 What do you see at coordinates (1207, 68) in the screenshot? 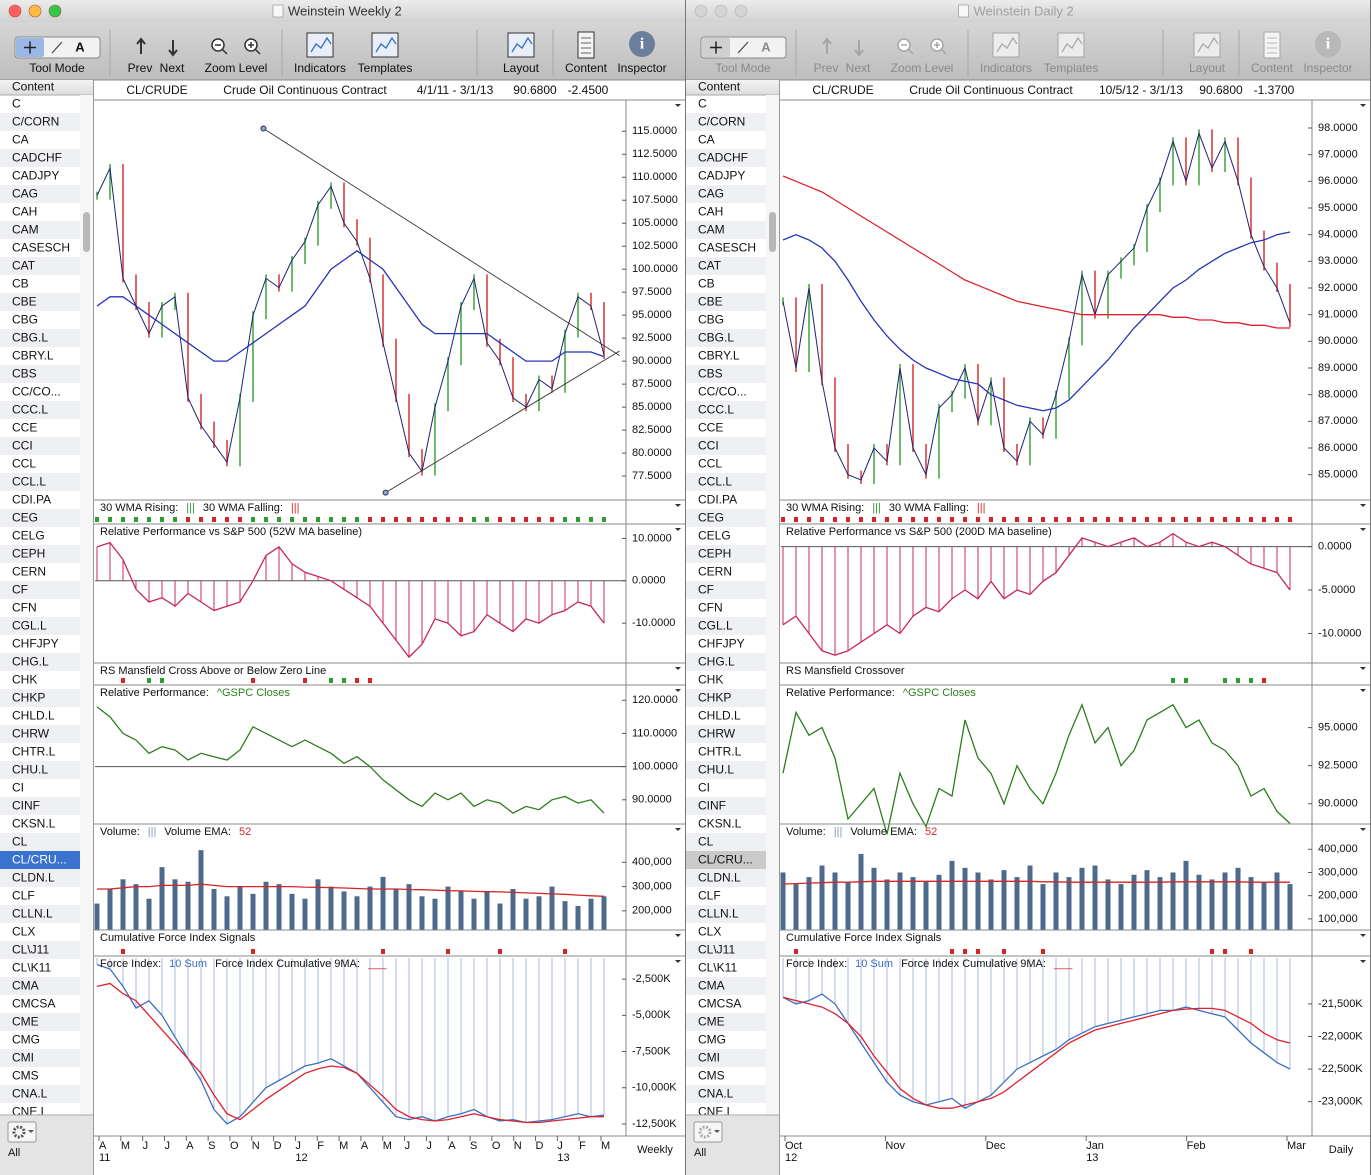
I see `toolbar-label: Layout` at bounding box center [1207, 68].